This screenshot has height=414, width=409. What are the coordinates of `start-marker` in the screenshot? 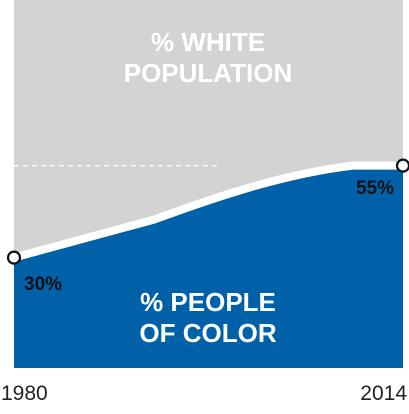 It's located at (14, 257).